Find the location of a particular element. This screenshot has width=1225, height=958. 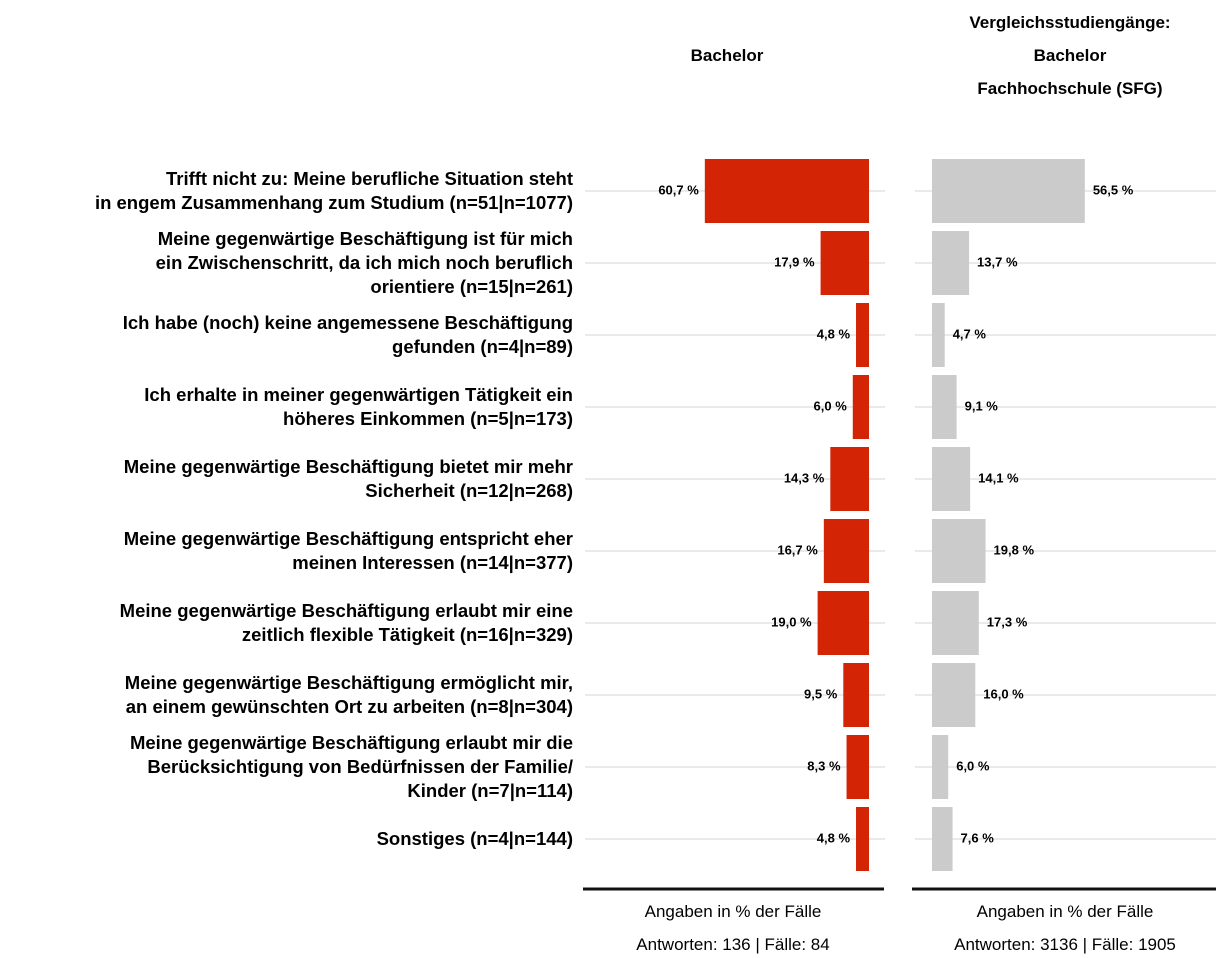

axis-note: Antworten: 3136 | Fälle: 1905 is located at coordinates (1065, 944).